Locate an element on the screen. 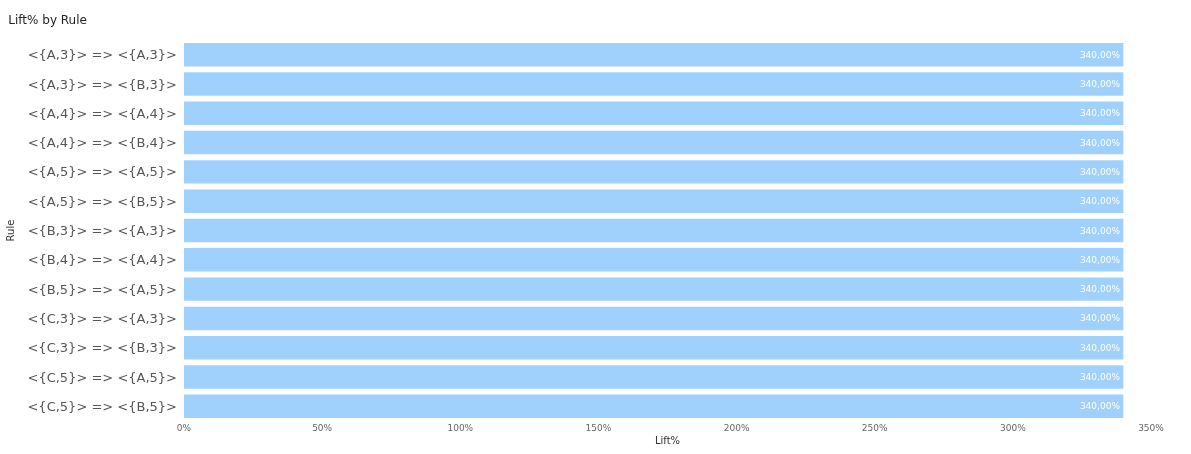 The width and height of the screenshot is (1191, 454). x-tick-label: 50% is located at coordinates (322, 428).